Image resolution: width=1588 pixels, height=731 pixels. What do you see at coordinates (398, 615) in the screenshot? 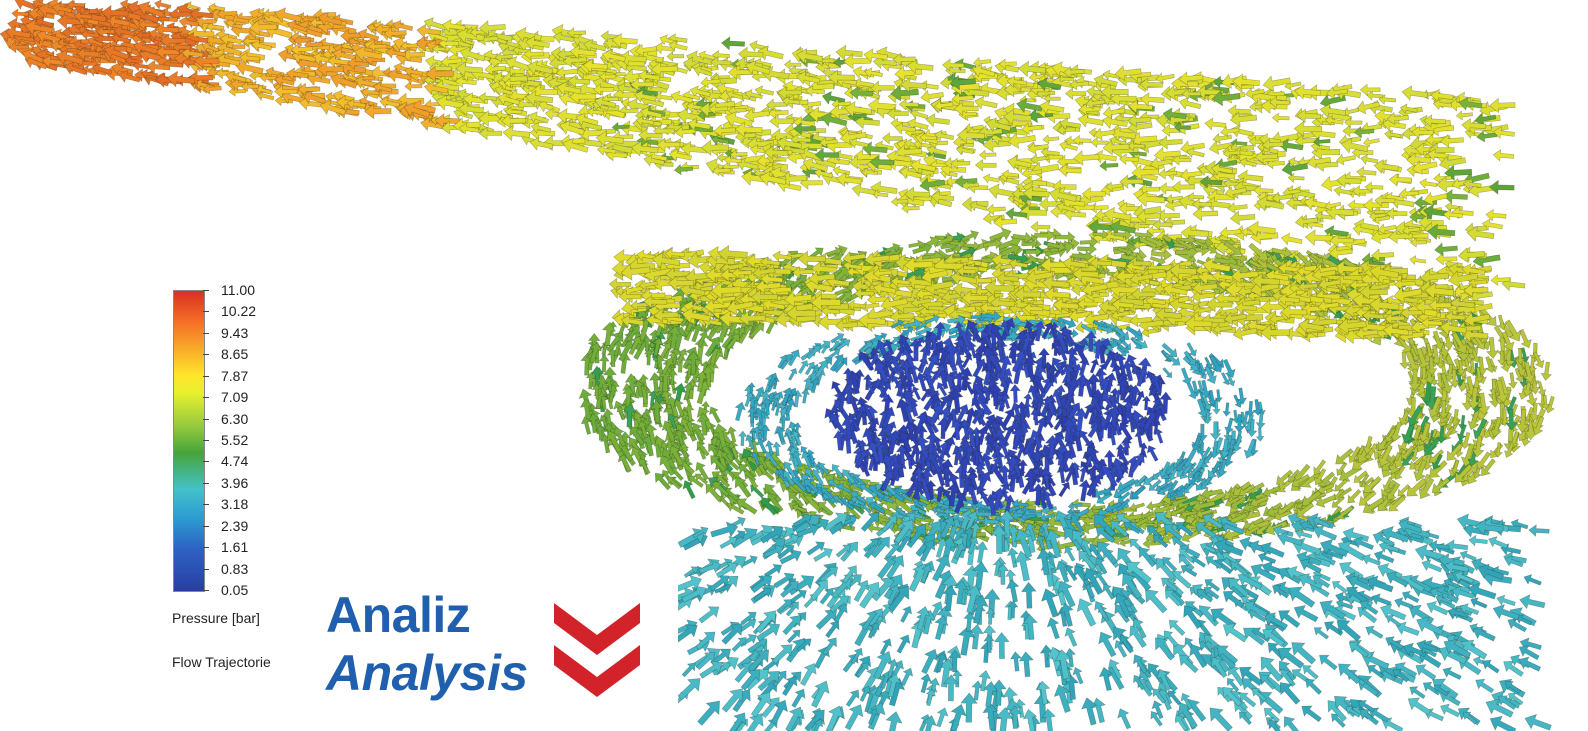
I see `logo-line-1: Analiz` at bounding box center [398, 615].